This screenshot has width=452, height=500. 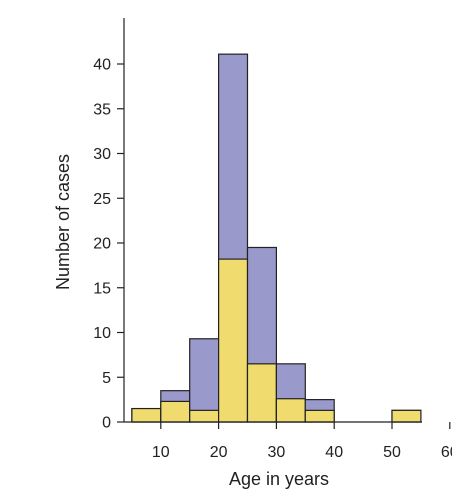 I want to click on y-tick-label-30: 30, so click(x=102, y=154).